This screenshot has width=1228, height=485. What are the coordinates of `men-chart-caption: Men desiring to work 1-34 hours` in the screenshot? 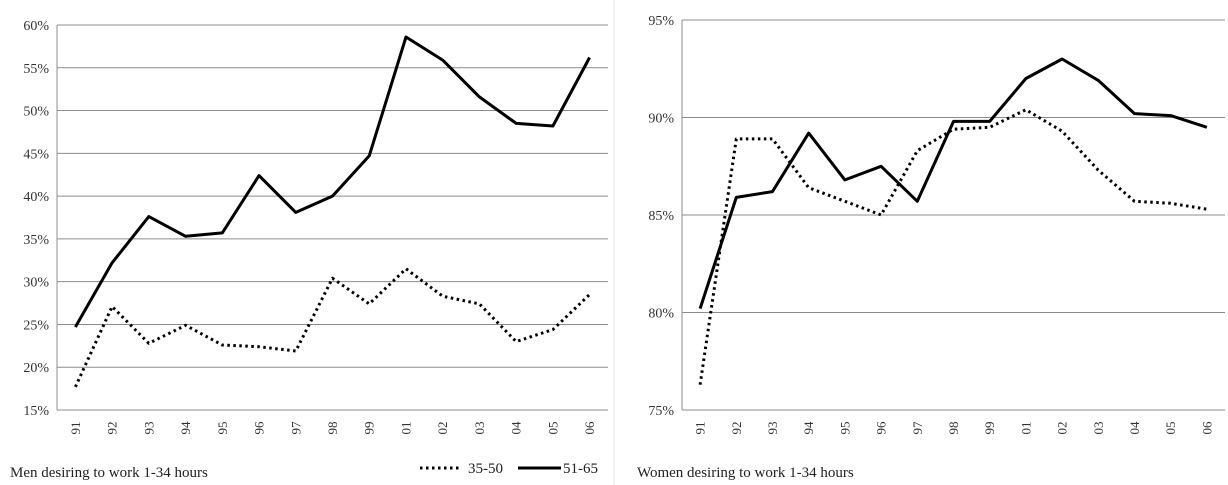 It's located at (109, 473).